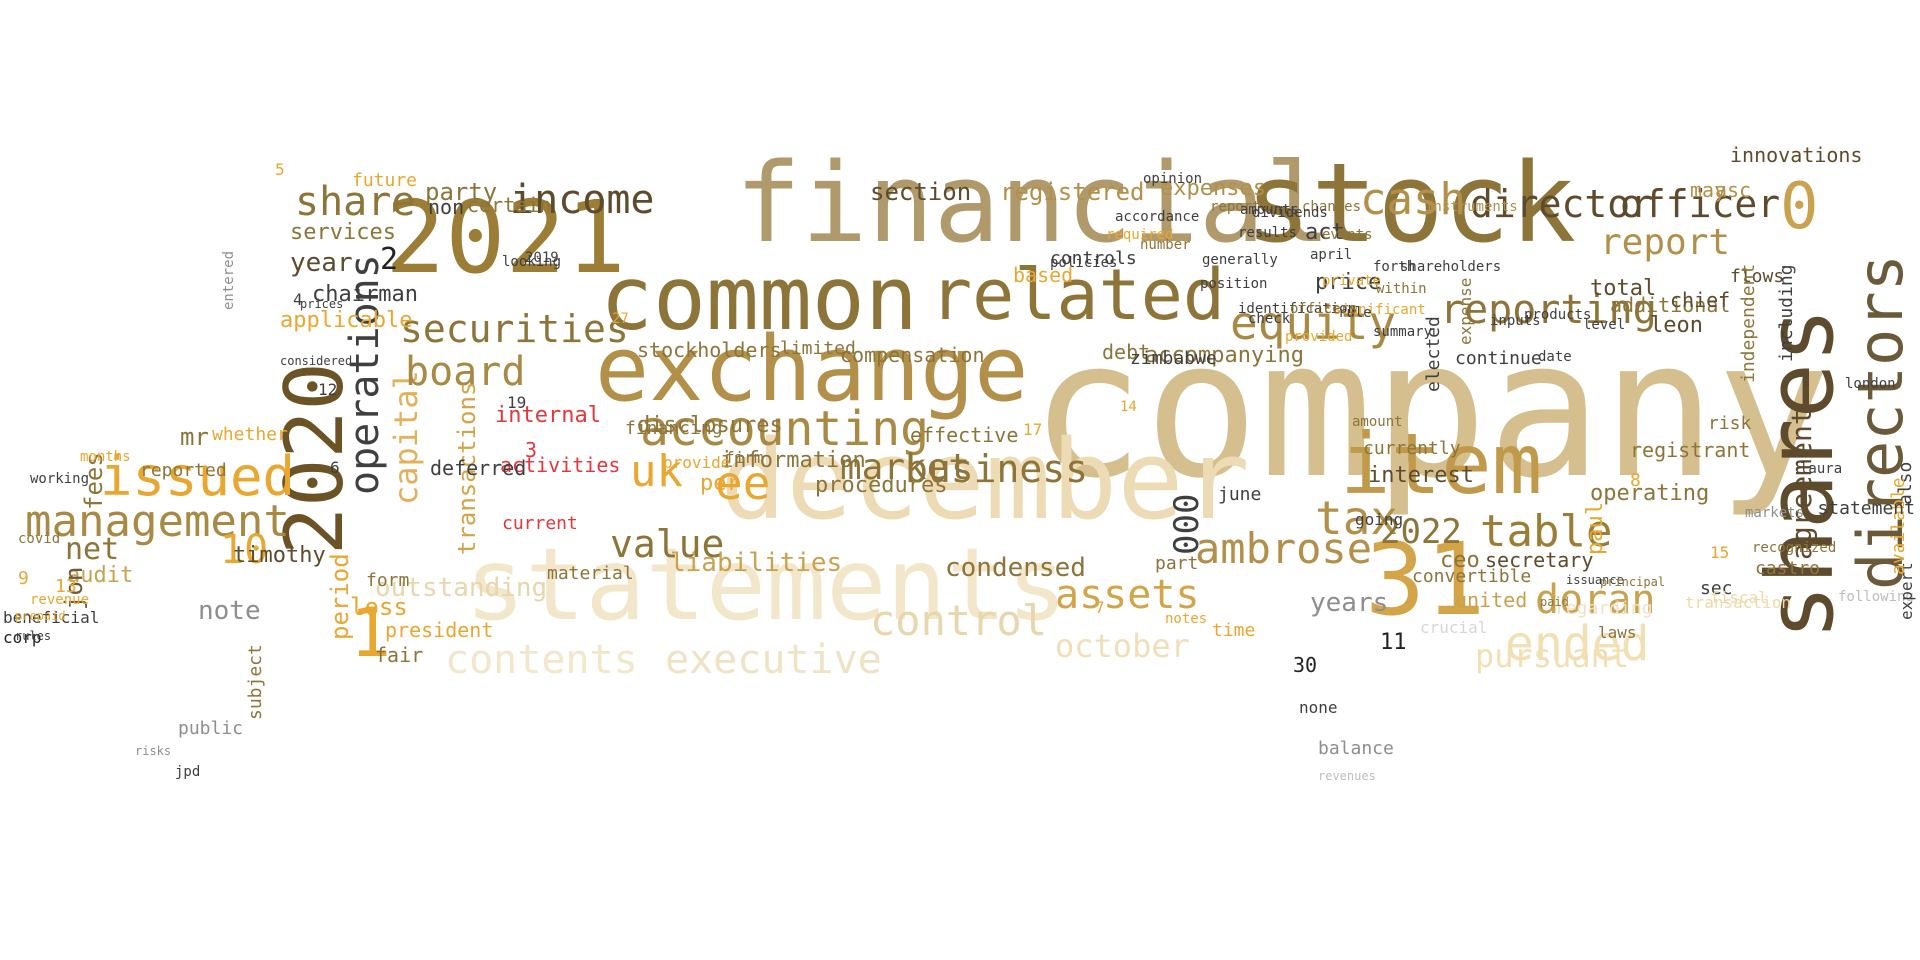  Describe the element at coordinates (1690, 450) in the screenshot. I see `cloud-word: registrant` at that location.